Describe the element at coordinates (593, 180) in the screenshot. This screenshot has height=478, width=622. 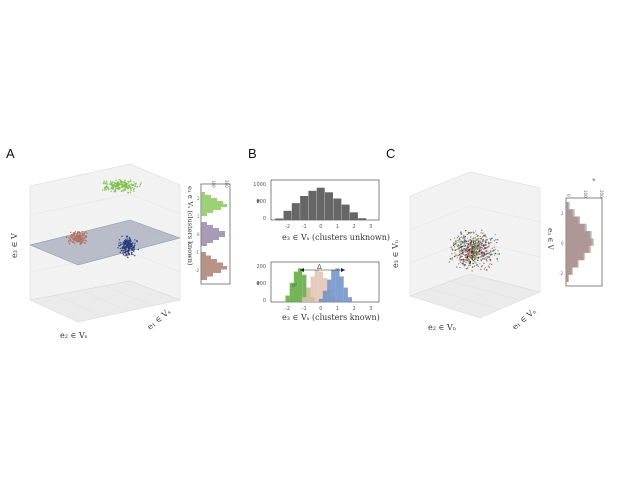
I see `panel-c-side-axis-title: #` at that location.